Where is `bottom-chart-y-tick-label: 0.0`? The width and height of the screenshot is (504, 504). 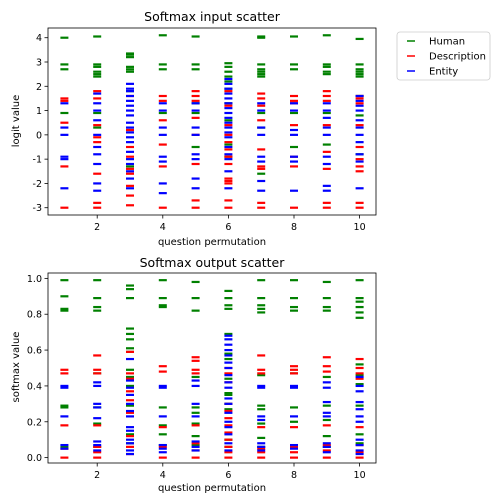 bottom-chart-y-tick-label: 0.0 is located at coordinates (34, 458).